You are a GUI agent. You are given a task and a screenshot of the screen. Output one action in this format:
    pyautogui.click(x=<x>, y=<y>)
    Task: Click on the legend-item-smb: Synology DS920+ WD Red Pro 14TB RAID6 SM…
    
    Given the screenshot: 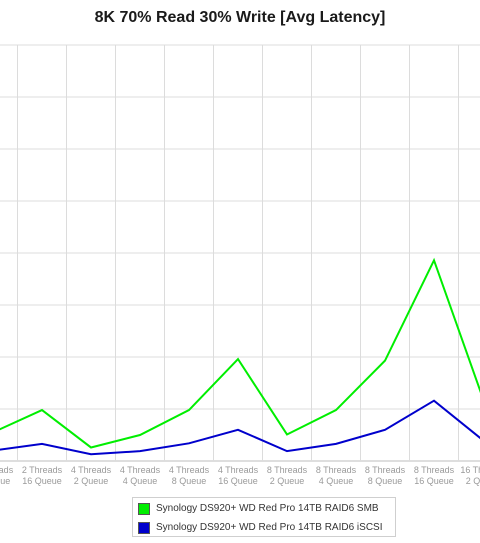 What is the action you would take?
    pyautogui.click(x=264, y=508)
    